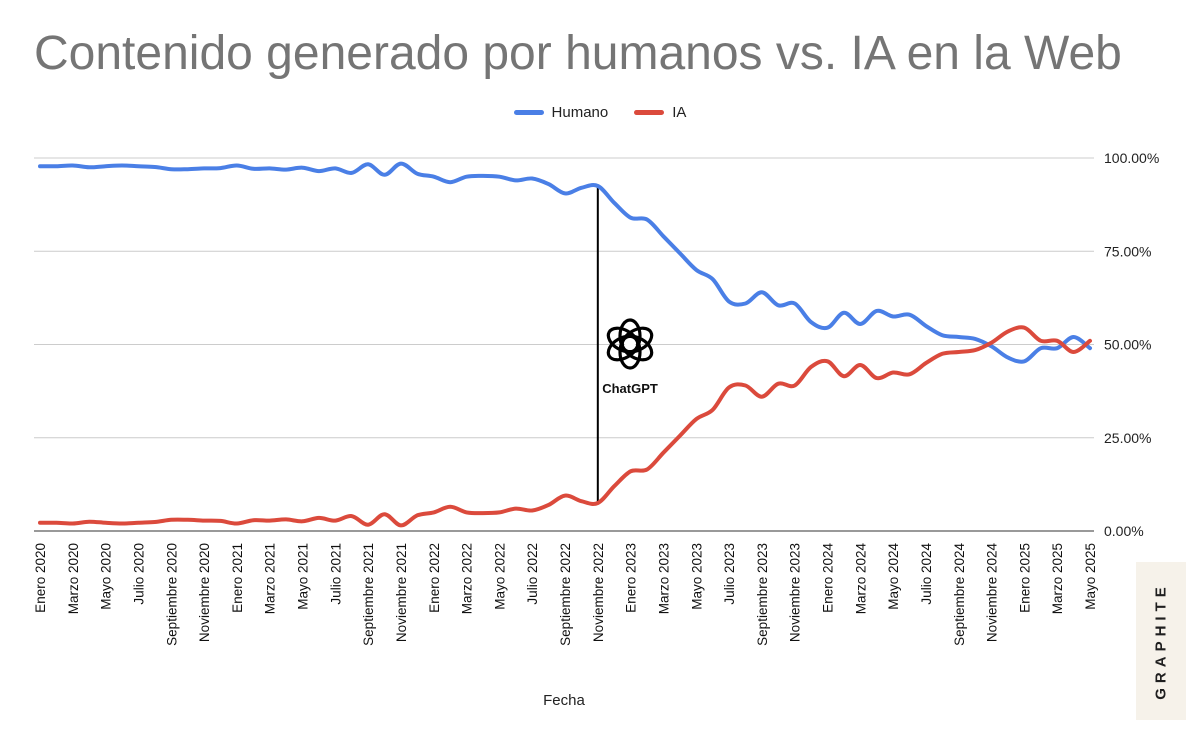 This screenshot has height=736, width=1200. I want to click on x-tick-label: Septiembre 2022, so click(565, 594).